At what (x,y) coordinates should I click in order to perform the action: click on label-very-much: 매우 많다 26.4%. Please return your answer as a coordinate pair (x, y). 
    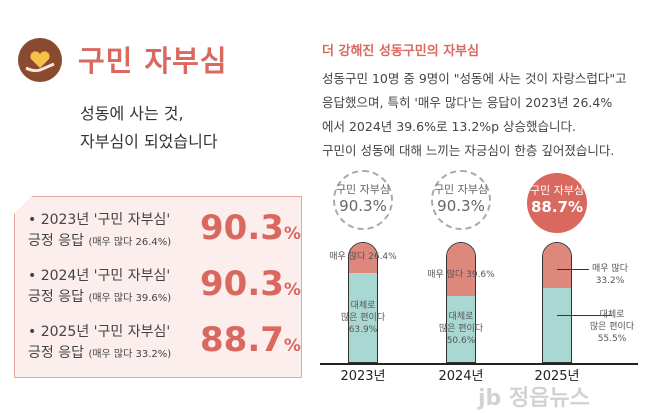
    Looking at the image, I should click on (363, 257).